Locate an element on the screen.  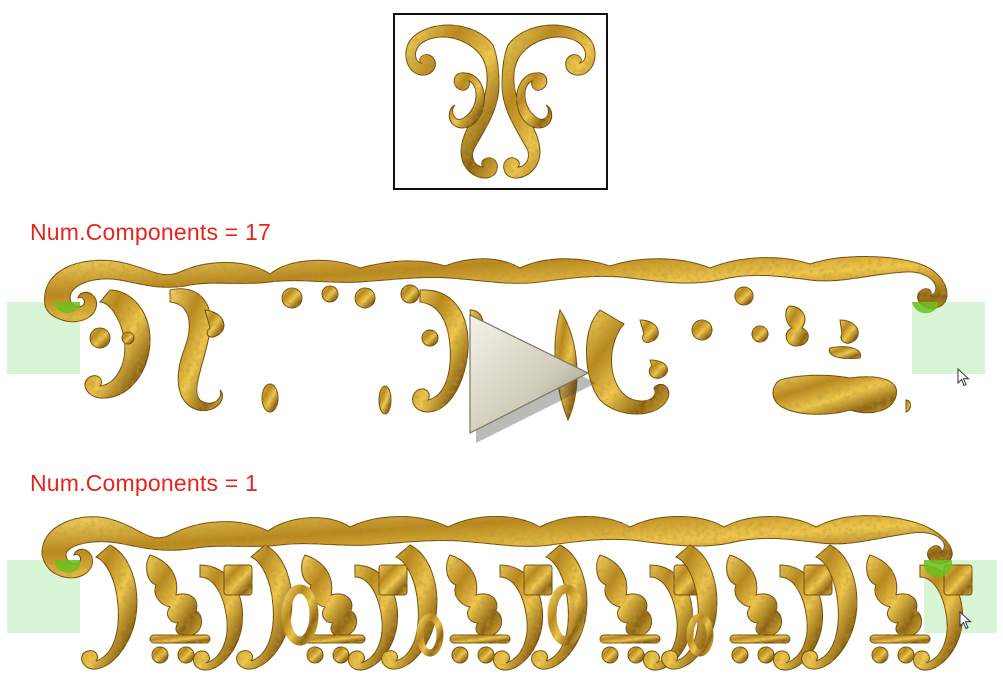
end-handle-area is located at coordinates (948, 338).